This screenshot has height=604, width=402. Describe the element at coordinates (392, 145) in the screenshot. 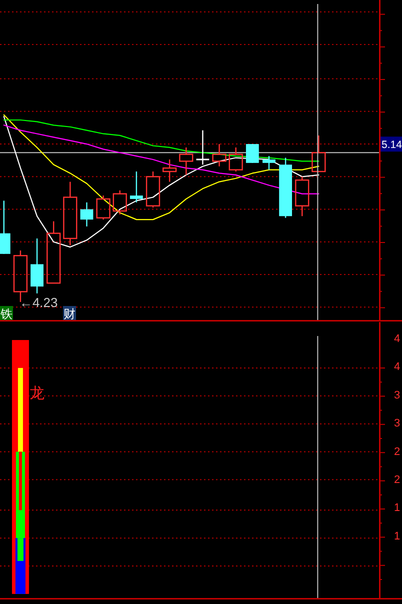

I see `text: 5.14` at that location.